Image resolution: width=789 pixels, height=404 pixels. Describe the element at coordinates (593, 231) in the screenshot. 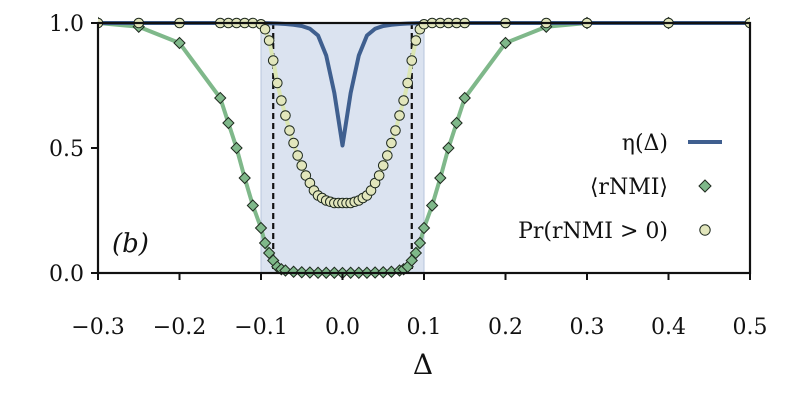

I see `legend-label: Pr(rNMI > 0)` at that location.